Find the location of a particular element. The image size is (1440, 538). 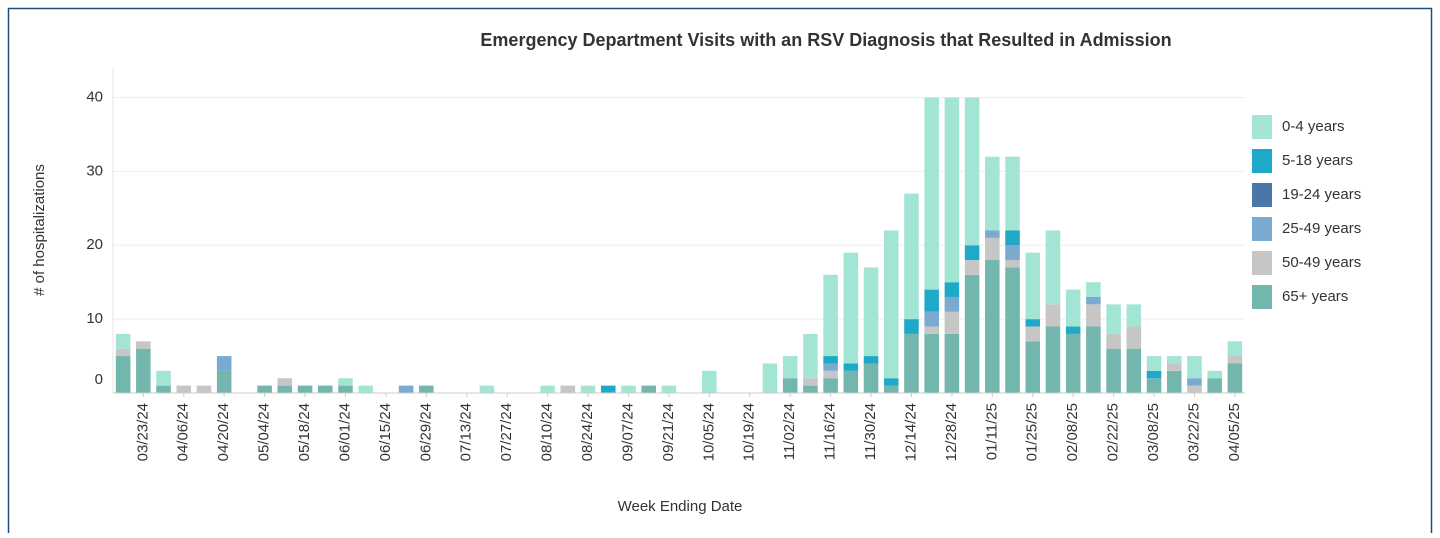

legend-label: 25-49 years is located at coordinates (1321, 228).